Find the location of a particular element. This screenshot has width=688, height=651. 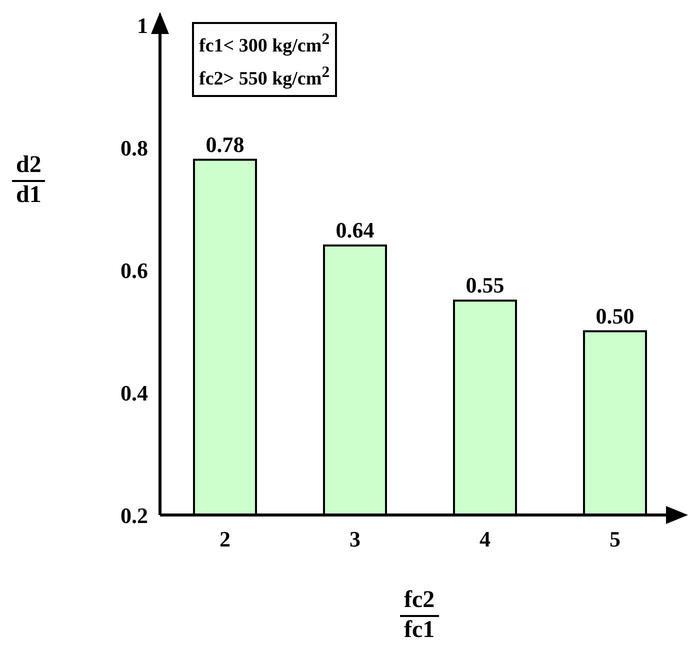

x-axis-title: fc2 fc1 is located at coordinates (419, 615).